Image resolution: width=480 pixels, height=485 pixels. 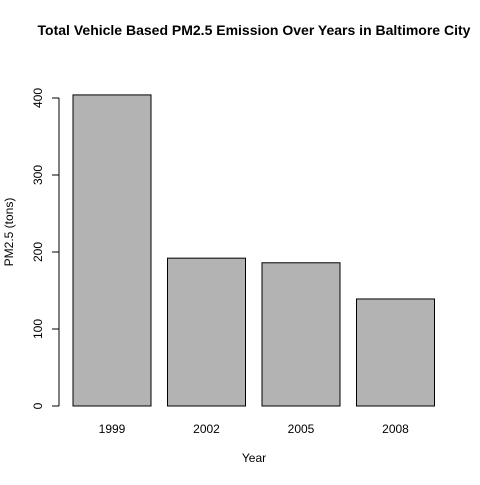 I want to click on y-axis-label: PM2.5 (tons), so click(x=9, y=232).